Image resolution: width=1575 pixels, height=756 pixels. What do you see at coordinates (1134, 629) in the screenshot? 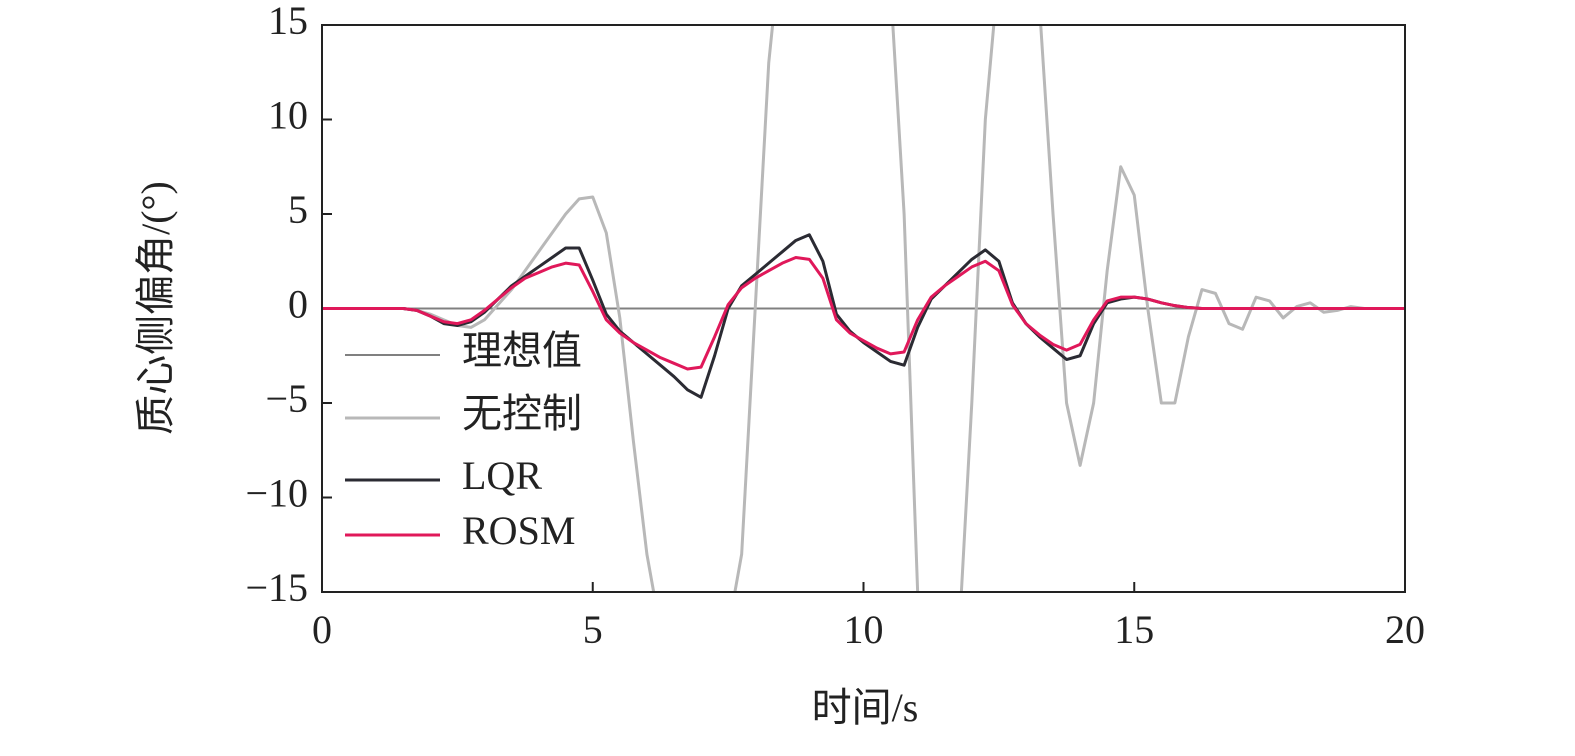
I see `x-tick-label: 15` at bounding box center [1134, 629].